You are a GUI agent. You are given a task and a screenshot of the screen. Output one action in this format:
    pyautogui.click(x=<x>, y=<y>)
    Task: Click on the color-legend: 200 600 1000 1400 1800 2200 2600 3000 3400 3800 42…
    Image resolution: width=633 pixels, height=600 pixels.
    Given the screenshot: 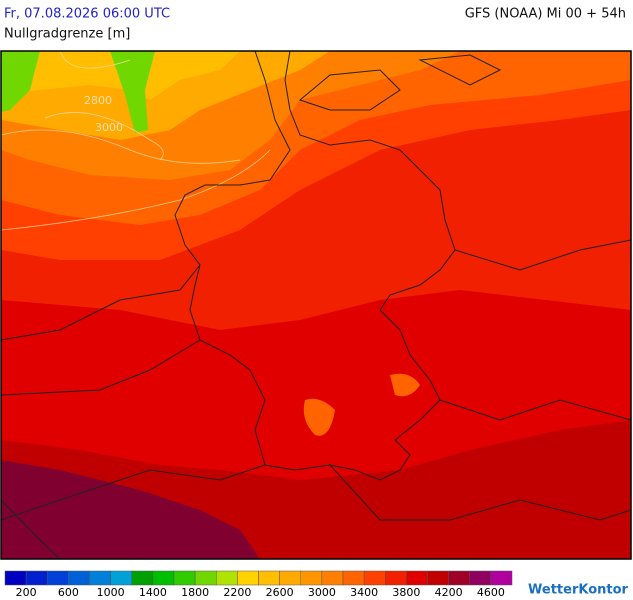 What is the action you would take?
    pyautogui.click(x=258, y=584)
    